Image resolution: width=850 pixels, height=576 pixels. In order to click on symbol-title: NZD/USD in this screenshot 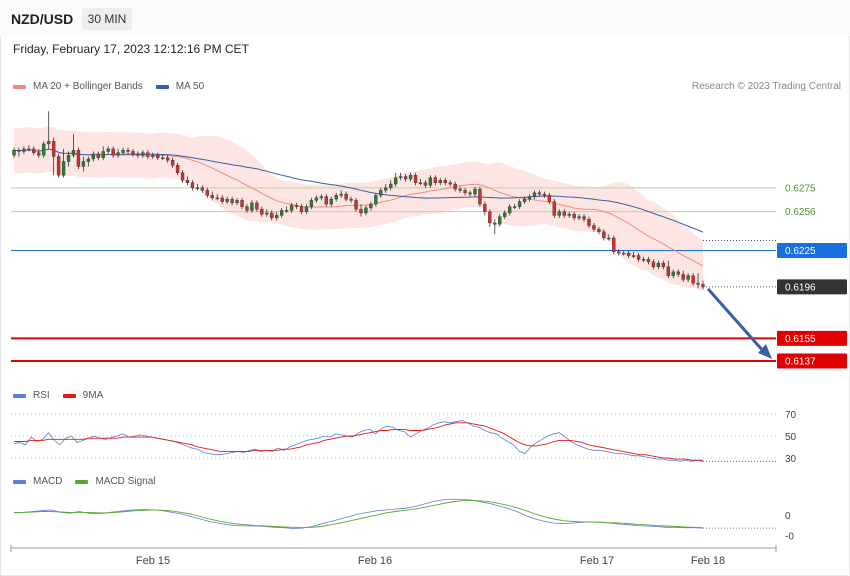, I will do `click(42, 19)`.